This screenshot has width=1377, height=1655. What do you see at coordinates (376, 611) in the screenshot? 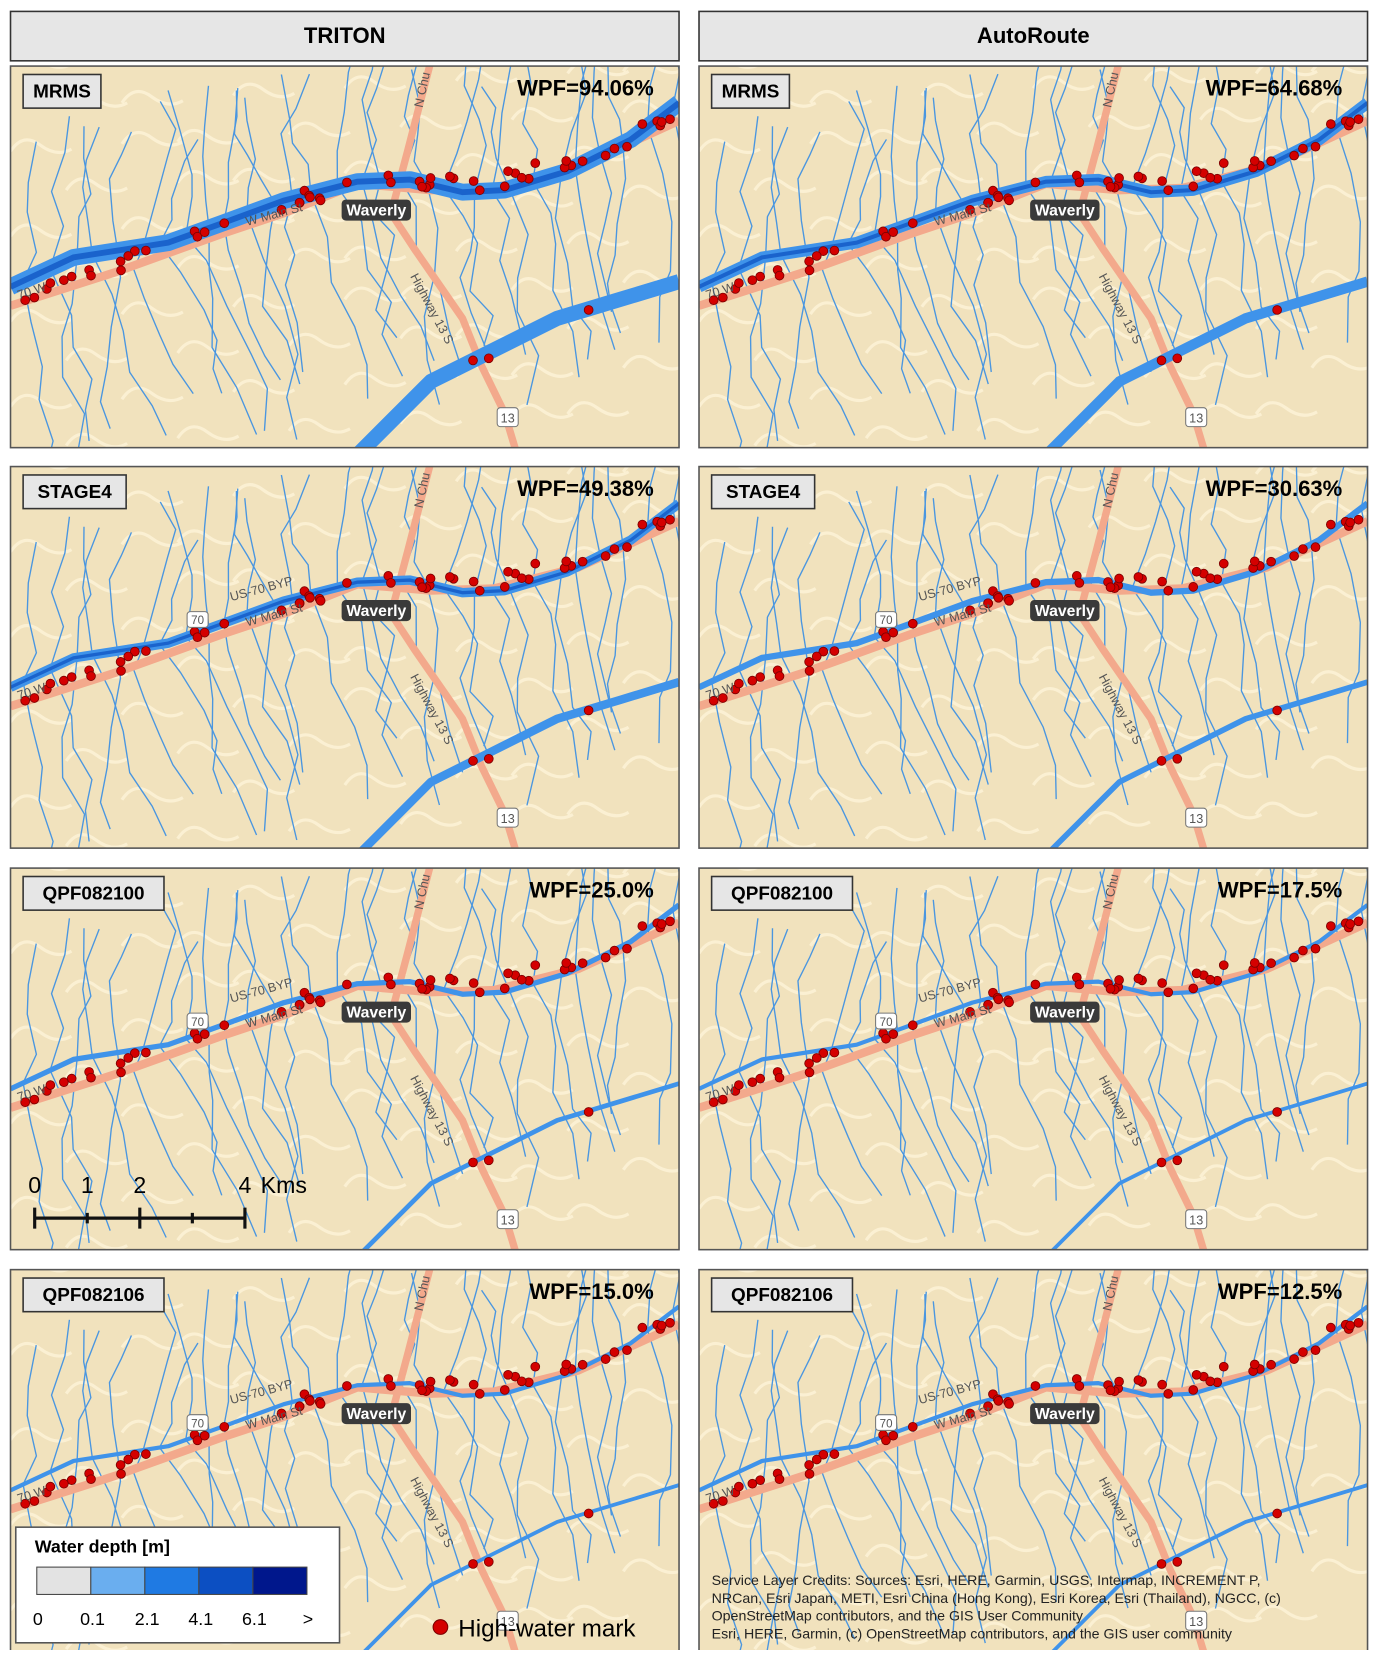
I see `town-label-bg` at bounding box center [376, 611].